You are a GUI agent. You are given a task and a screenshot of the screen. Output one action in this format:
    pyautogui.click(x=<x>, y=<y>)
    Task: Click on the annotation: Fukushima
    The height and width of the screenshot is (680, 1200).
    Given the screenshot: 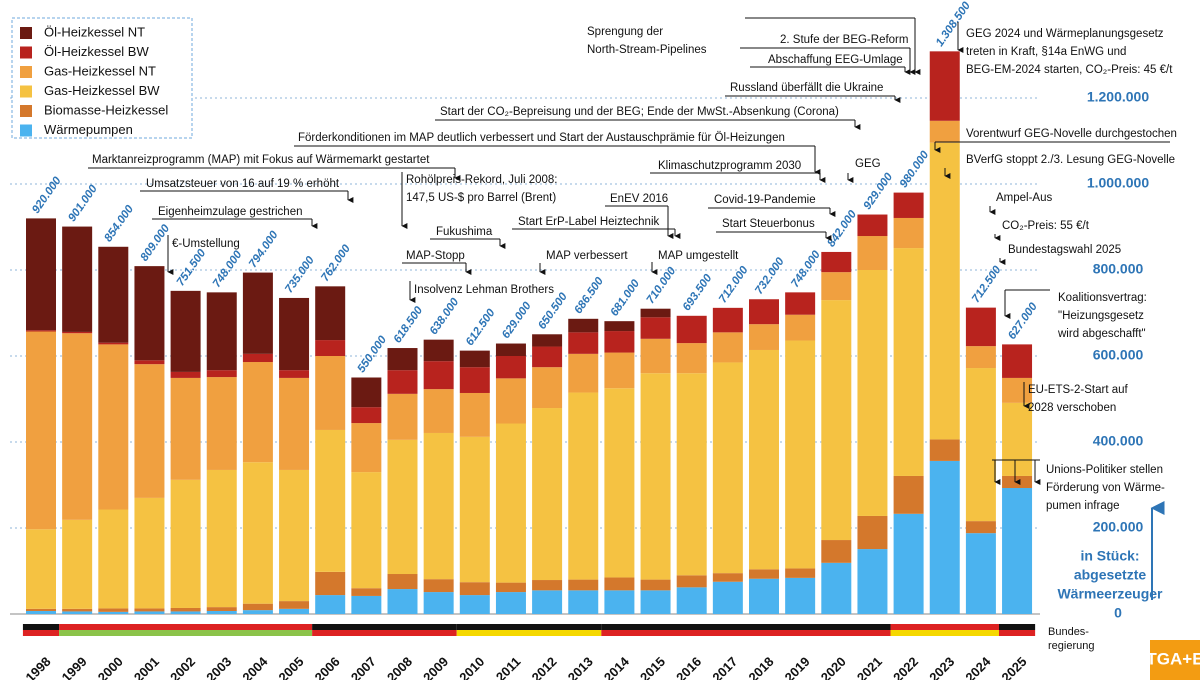 What is the action you would take?
    pyautogui.click(x=464, y=232)
    